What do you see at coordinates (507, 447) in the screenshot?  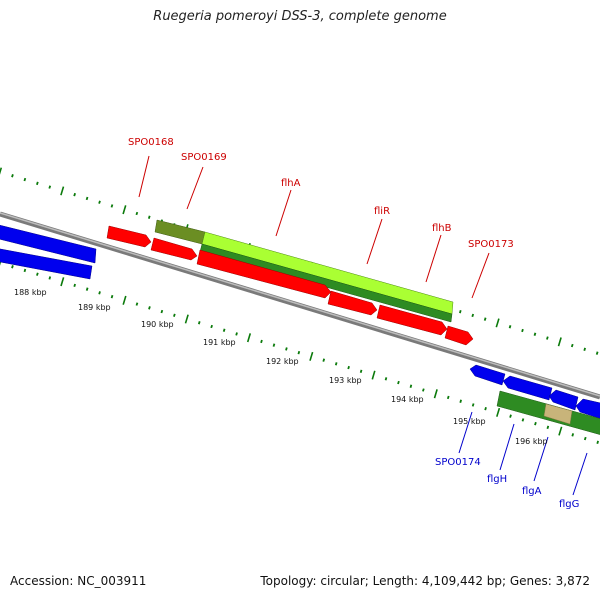 I see `leader-flgH` at bounding box center [507, 447].